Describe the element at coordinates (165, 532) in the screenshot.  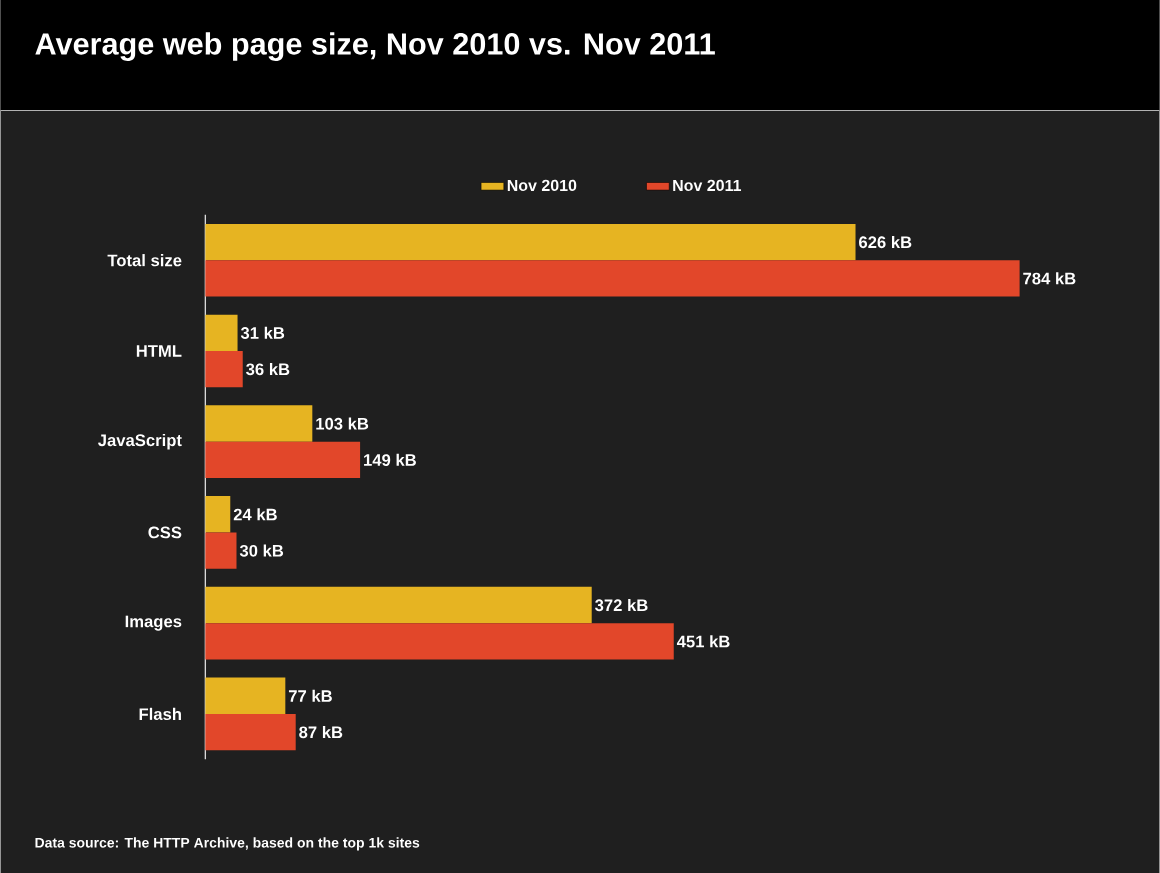
I see `y-tick-label: CSS` at that location.